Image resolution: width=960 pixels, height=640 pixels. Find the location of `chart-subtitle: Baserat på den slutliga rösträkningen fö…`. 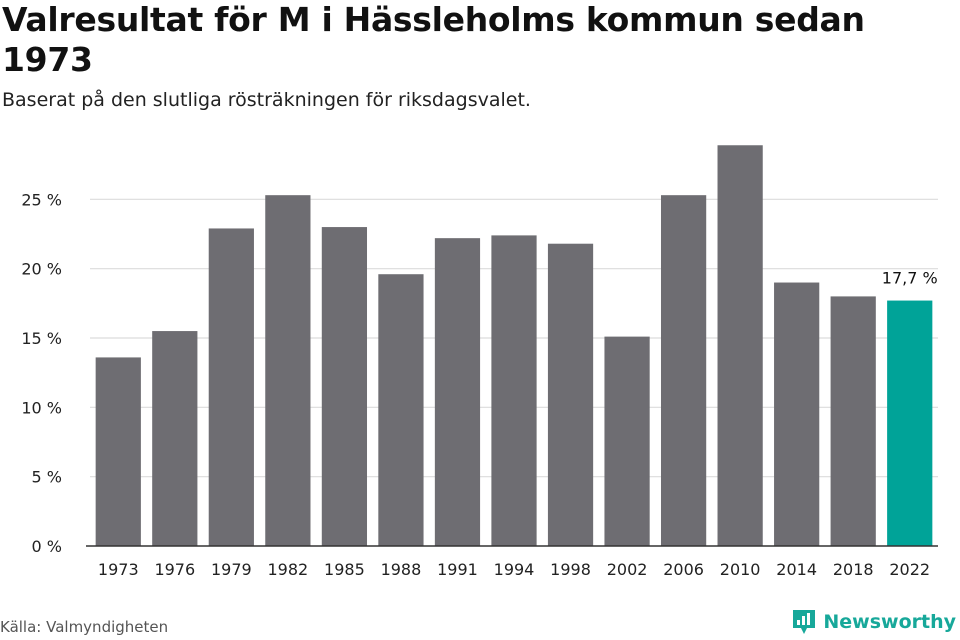

chart-subtitle: Baserat på den slutliga rösträkningen fö… is located at coordinates (266, 100).